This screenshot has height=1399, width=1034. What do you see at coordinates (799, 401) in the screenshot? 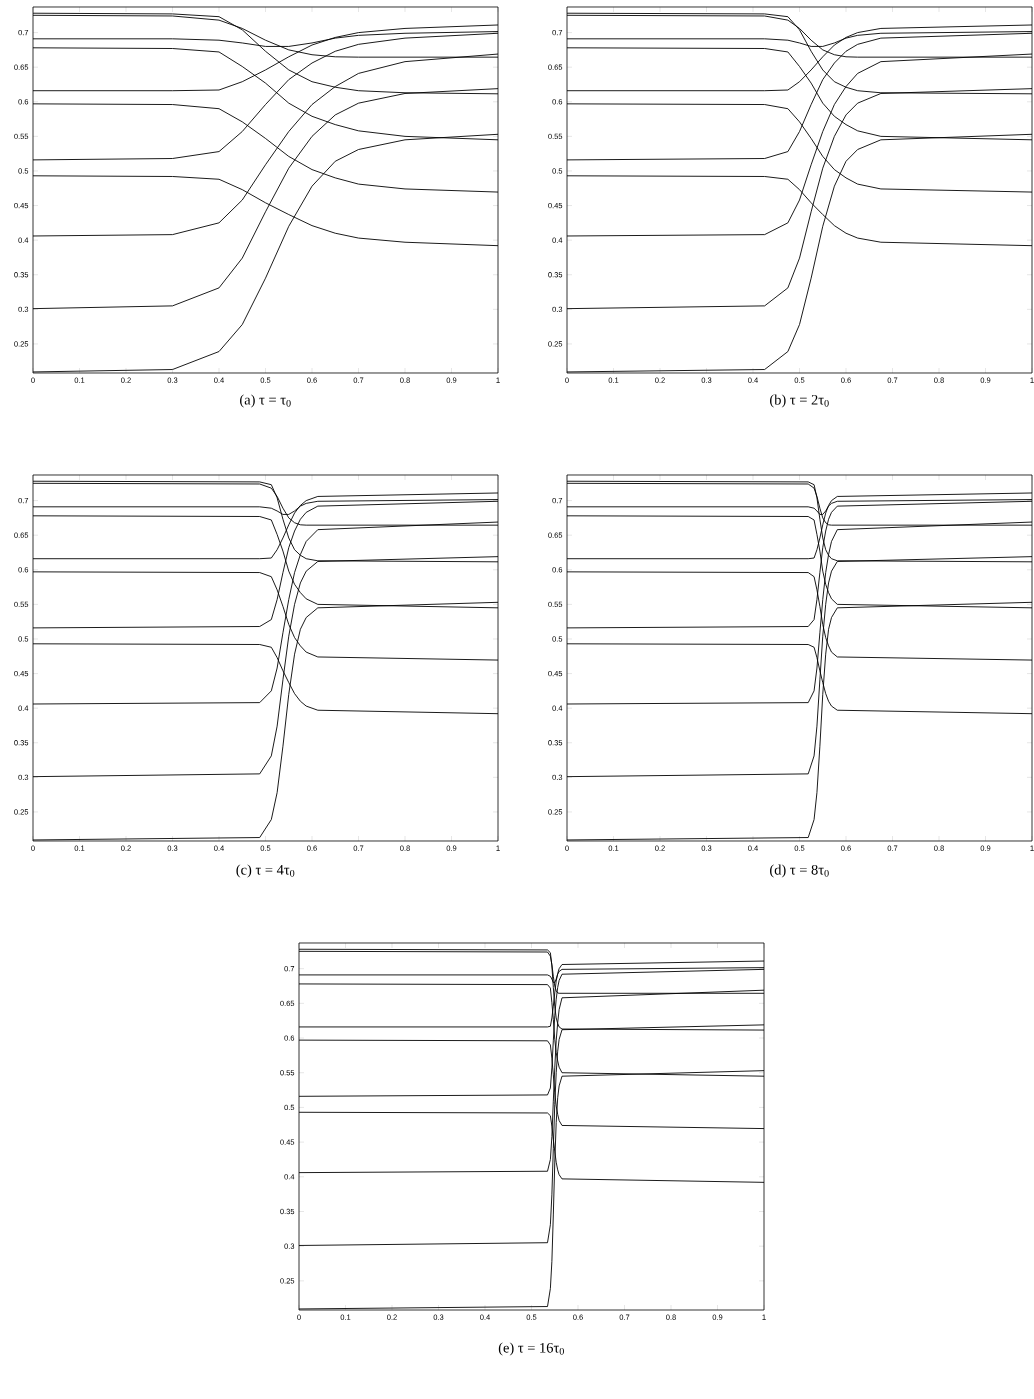
I see `text: (b) τ = 2τ$_{0}$` at bounding box center [799, 401].